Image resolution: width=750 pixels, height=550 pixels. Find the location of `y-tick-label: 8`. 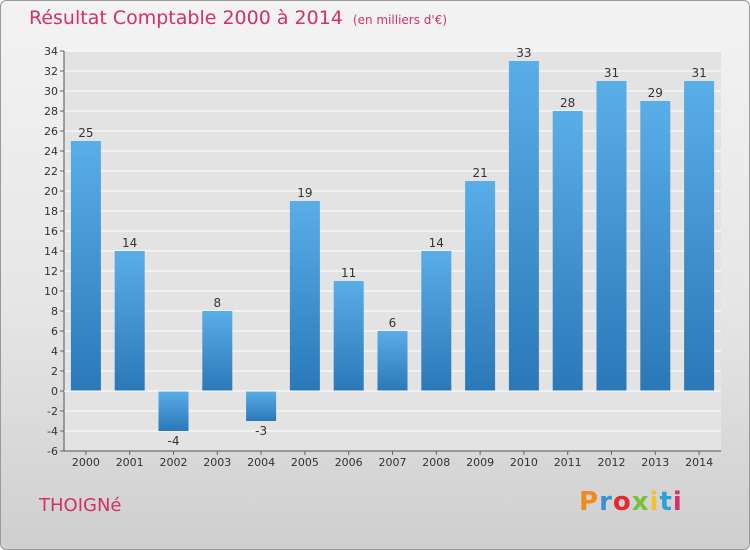

y-tick-label: 8 is located at coordinates (54, 311).